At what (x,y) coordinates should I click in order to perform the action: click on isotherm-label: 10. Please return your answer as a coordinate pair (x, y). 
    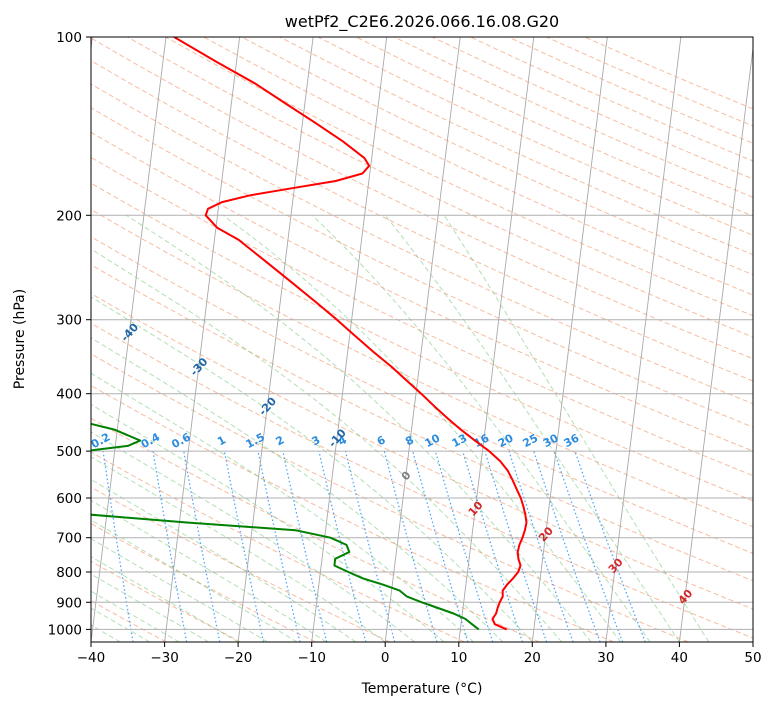
    Looking at the image, I should click on (476, 509).